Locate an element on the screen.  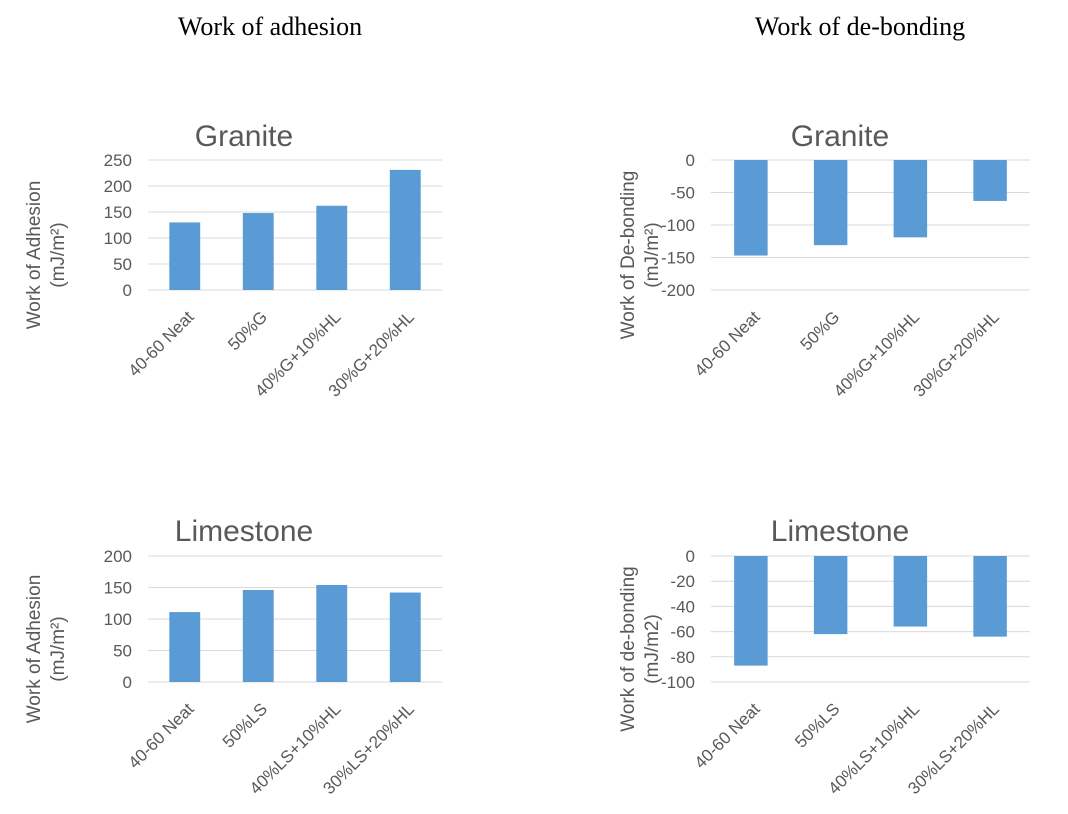
y-tick-label: 250 is located at coordinates (118, 160).